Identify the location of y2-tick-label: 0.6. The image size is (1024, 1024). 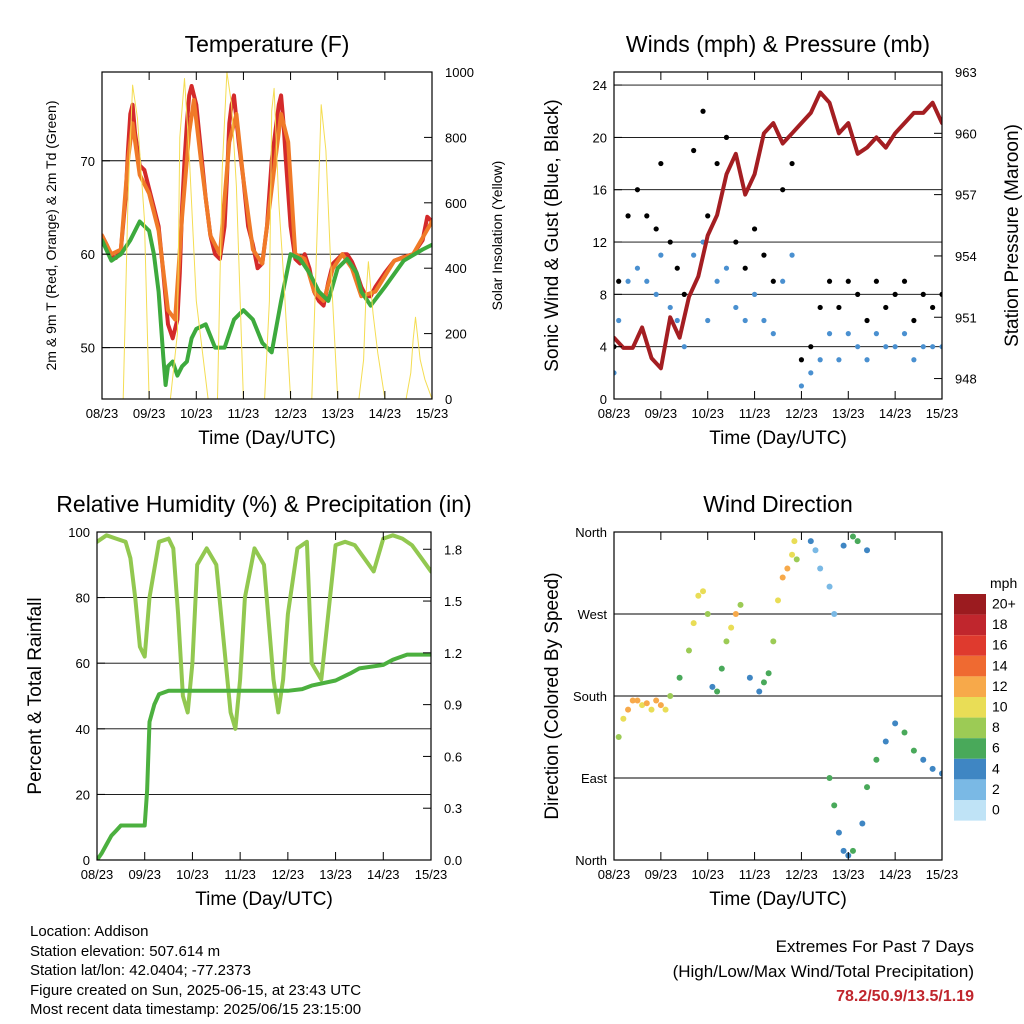
(453, 756).